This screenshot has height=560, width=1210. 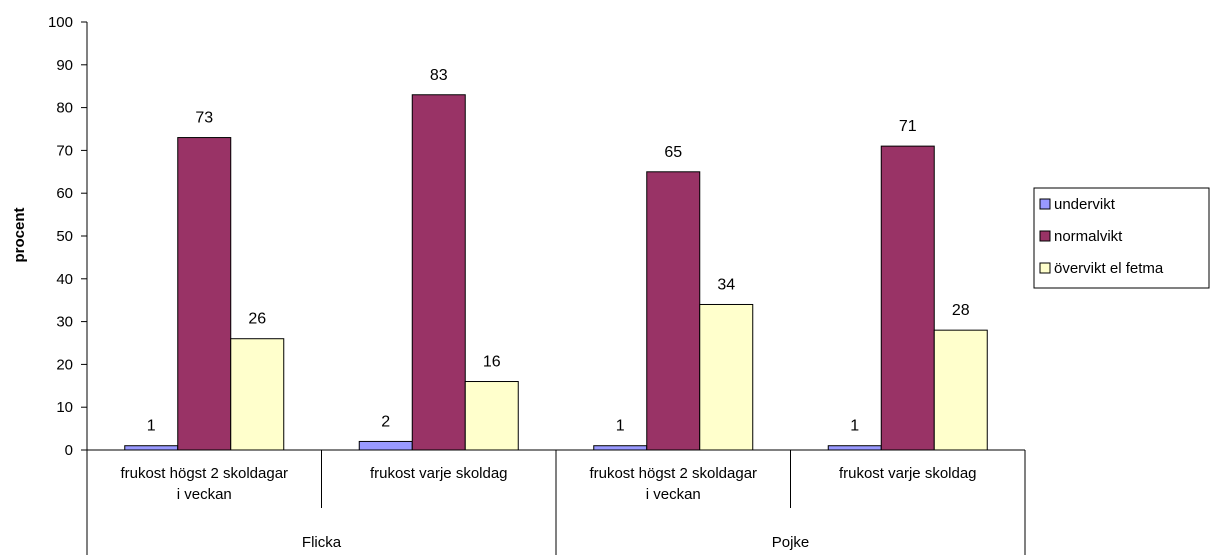 What do you see at coordinates (791, 542) in the screenshot?
I see `x-group-label: Pojke` at bounding box center [791, 542].